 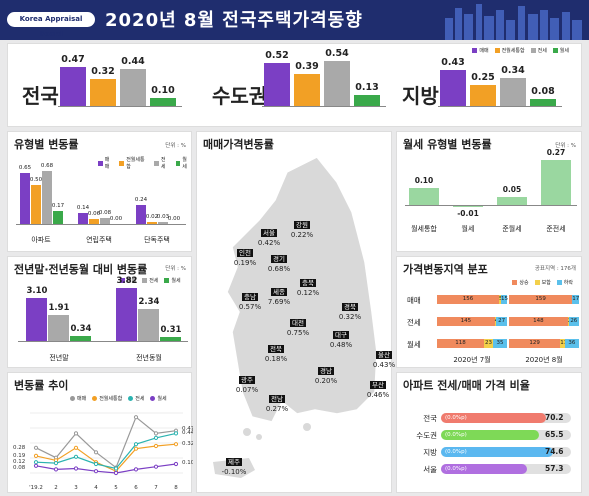 I want to click on map-city: 충남 0.57%, so click(x=250, y=302).